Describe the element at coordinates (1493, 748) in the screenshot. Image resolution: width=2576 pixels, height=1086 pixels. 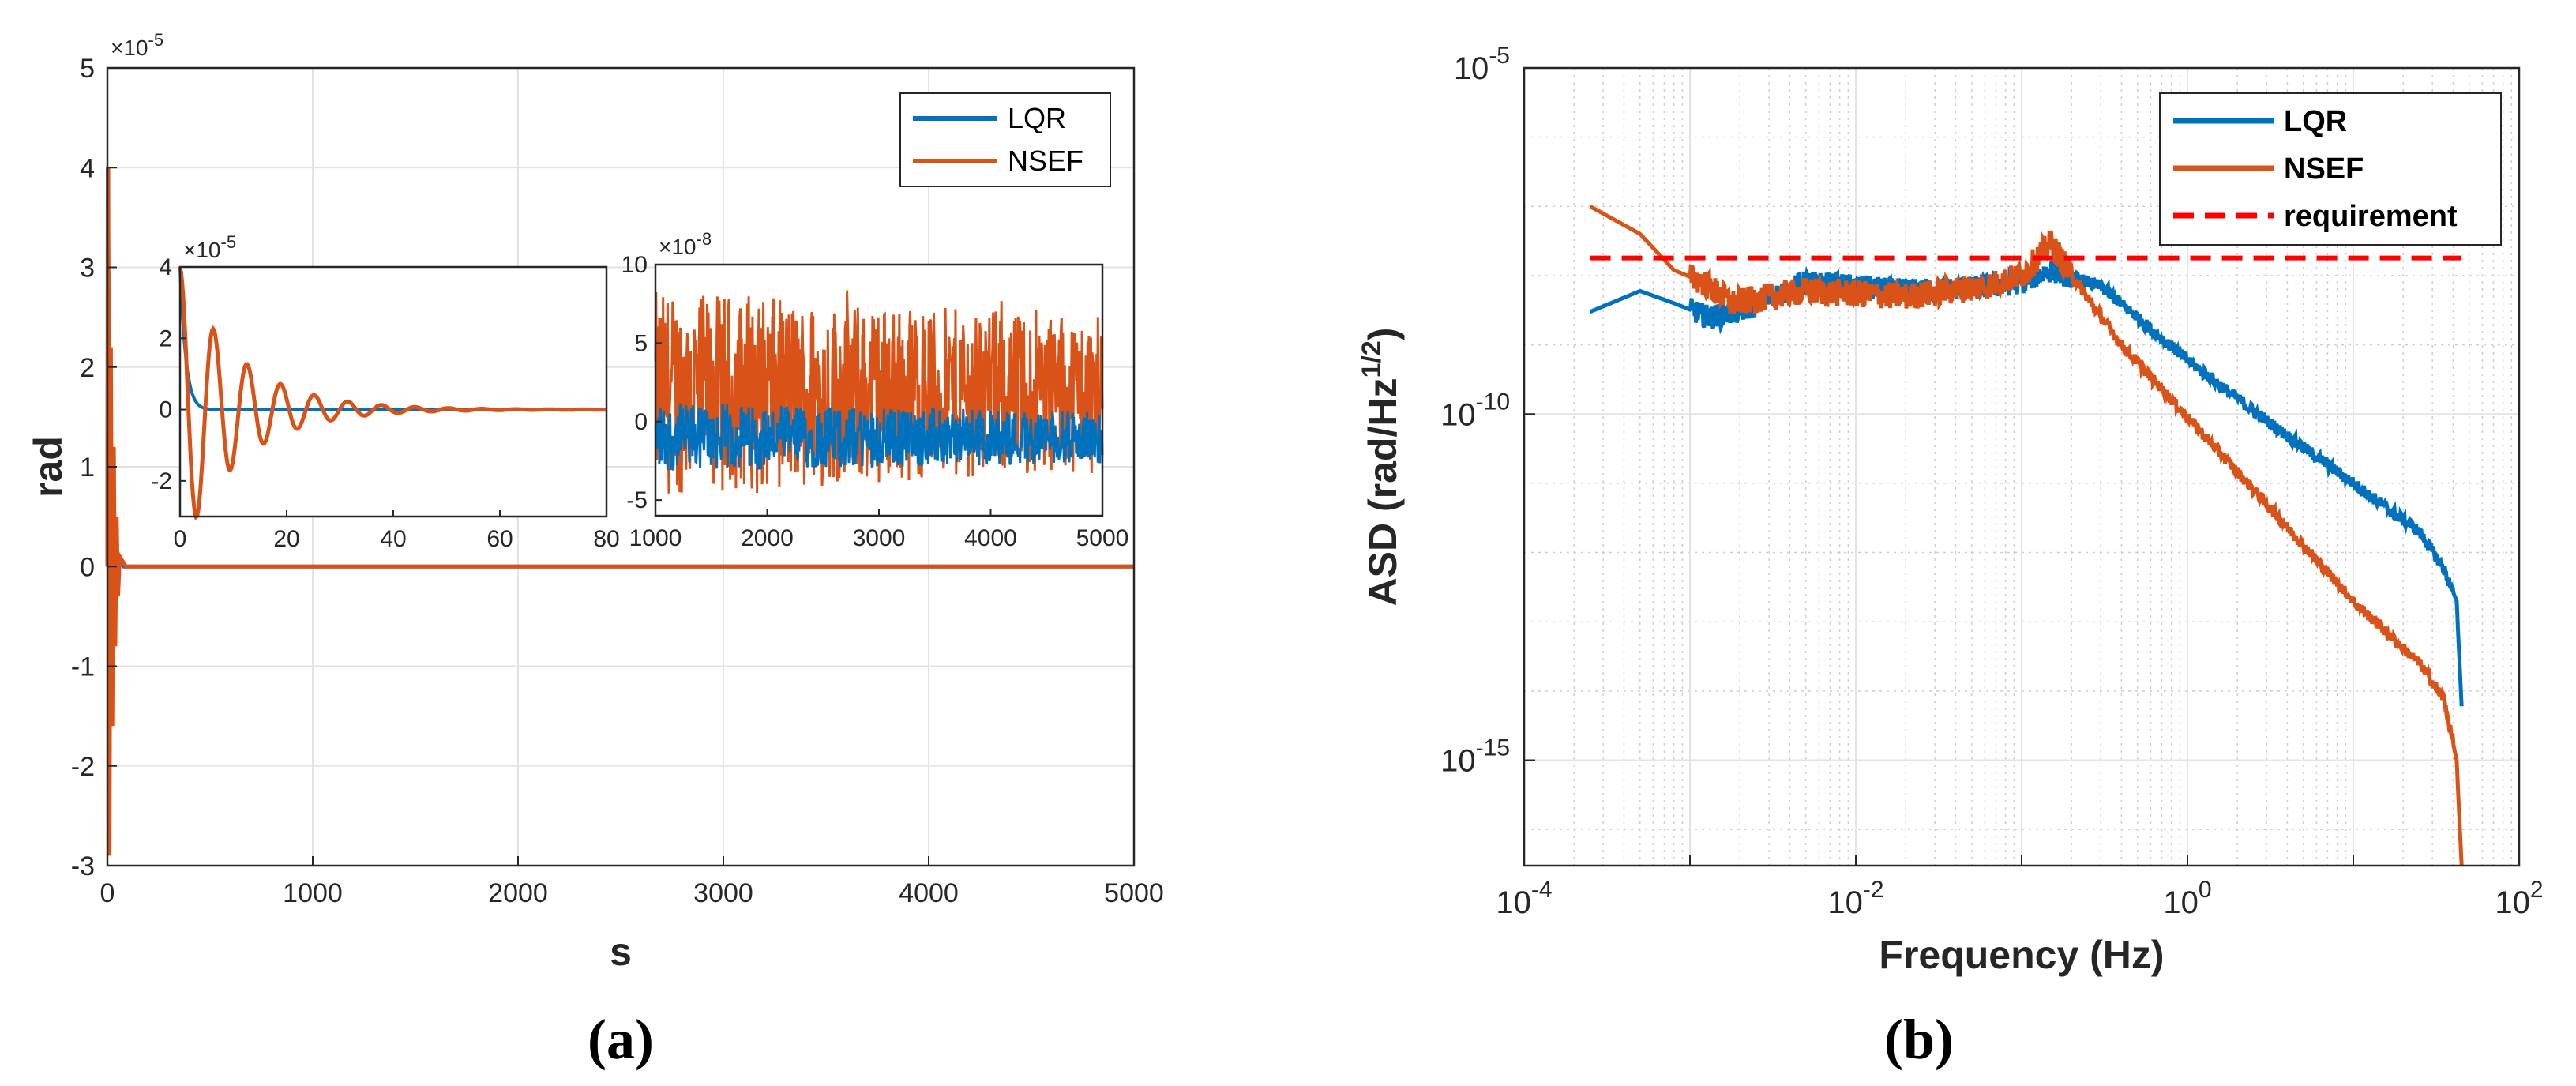
I see `panel-b-y-tick-exp: -15` at that location.